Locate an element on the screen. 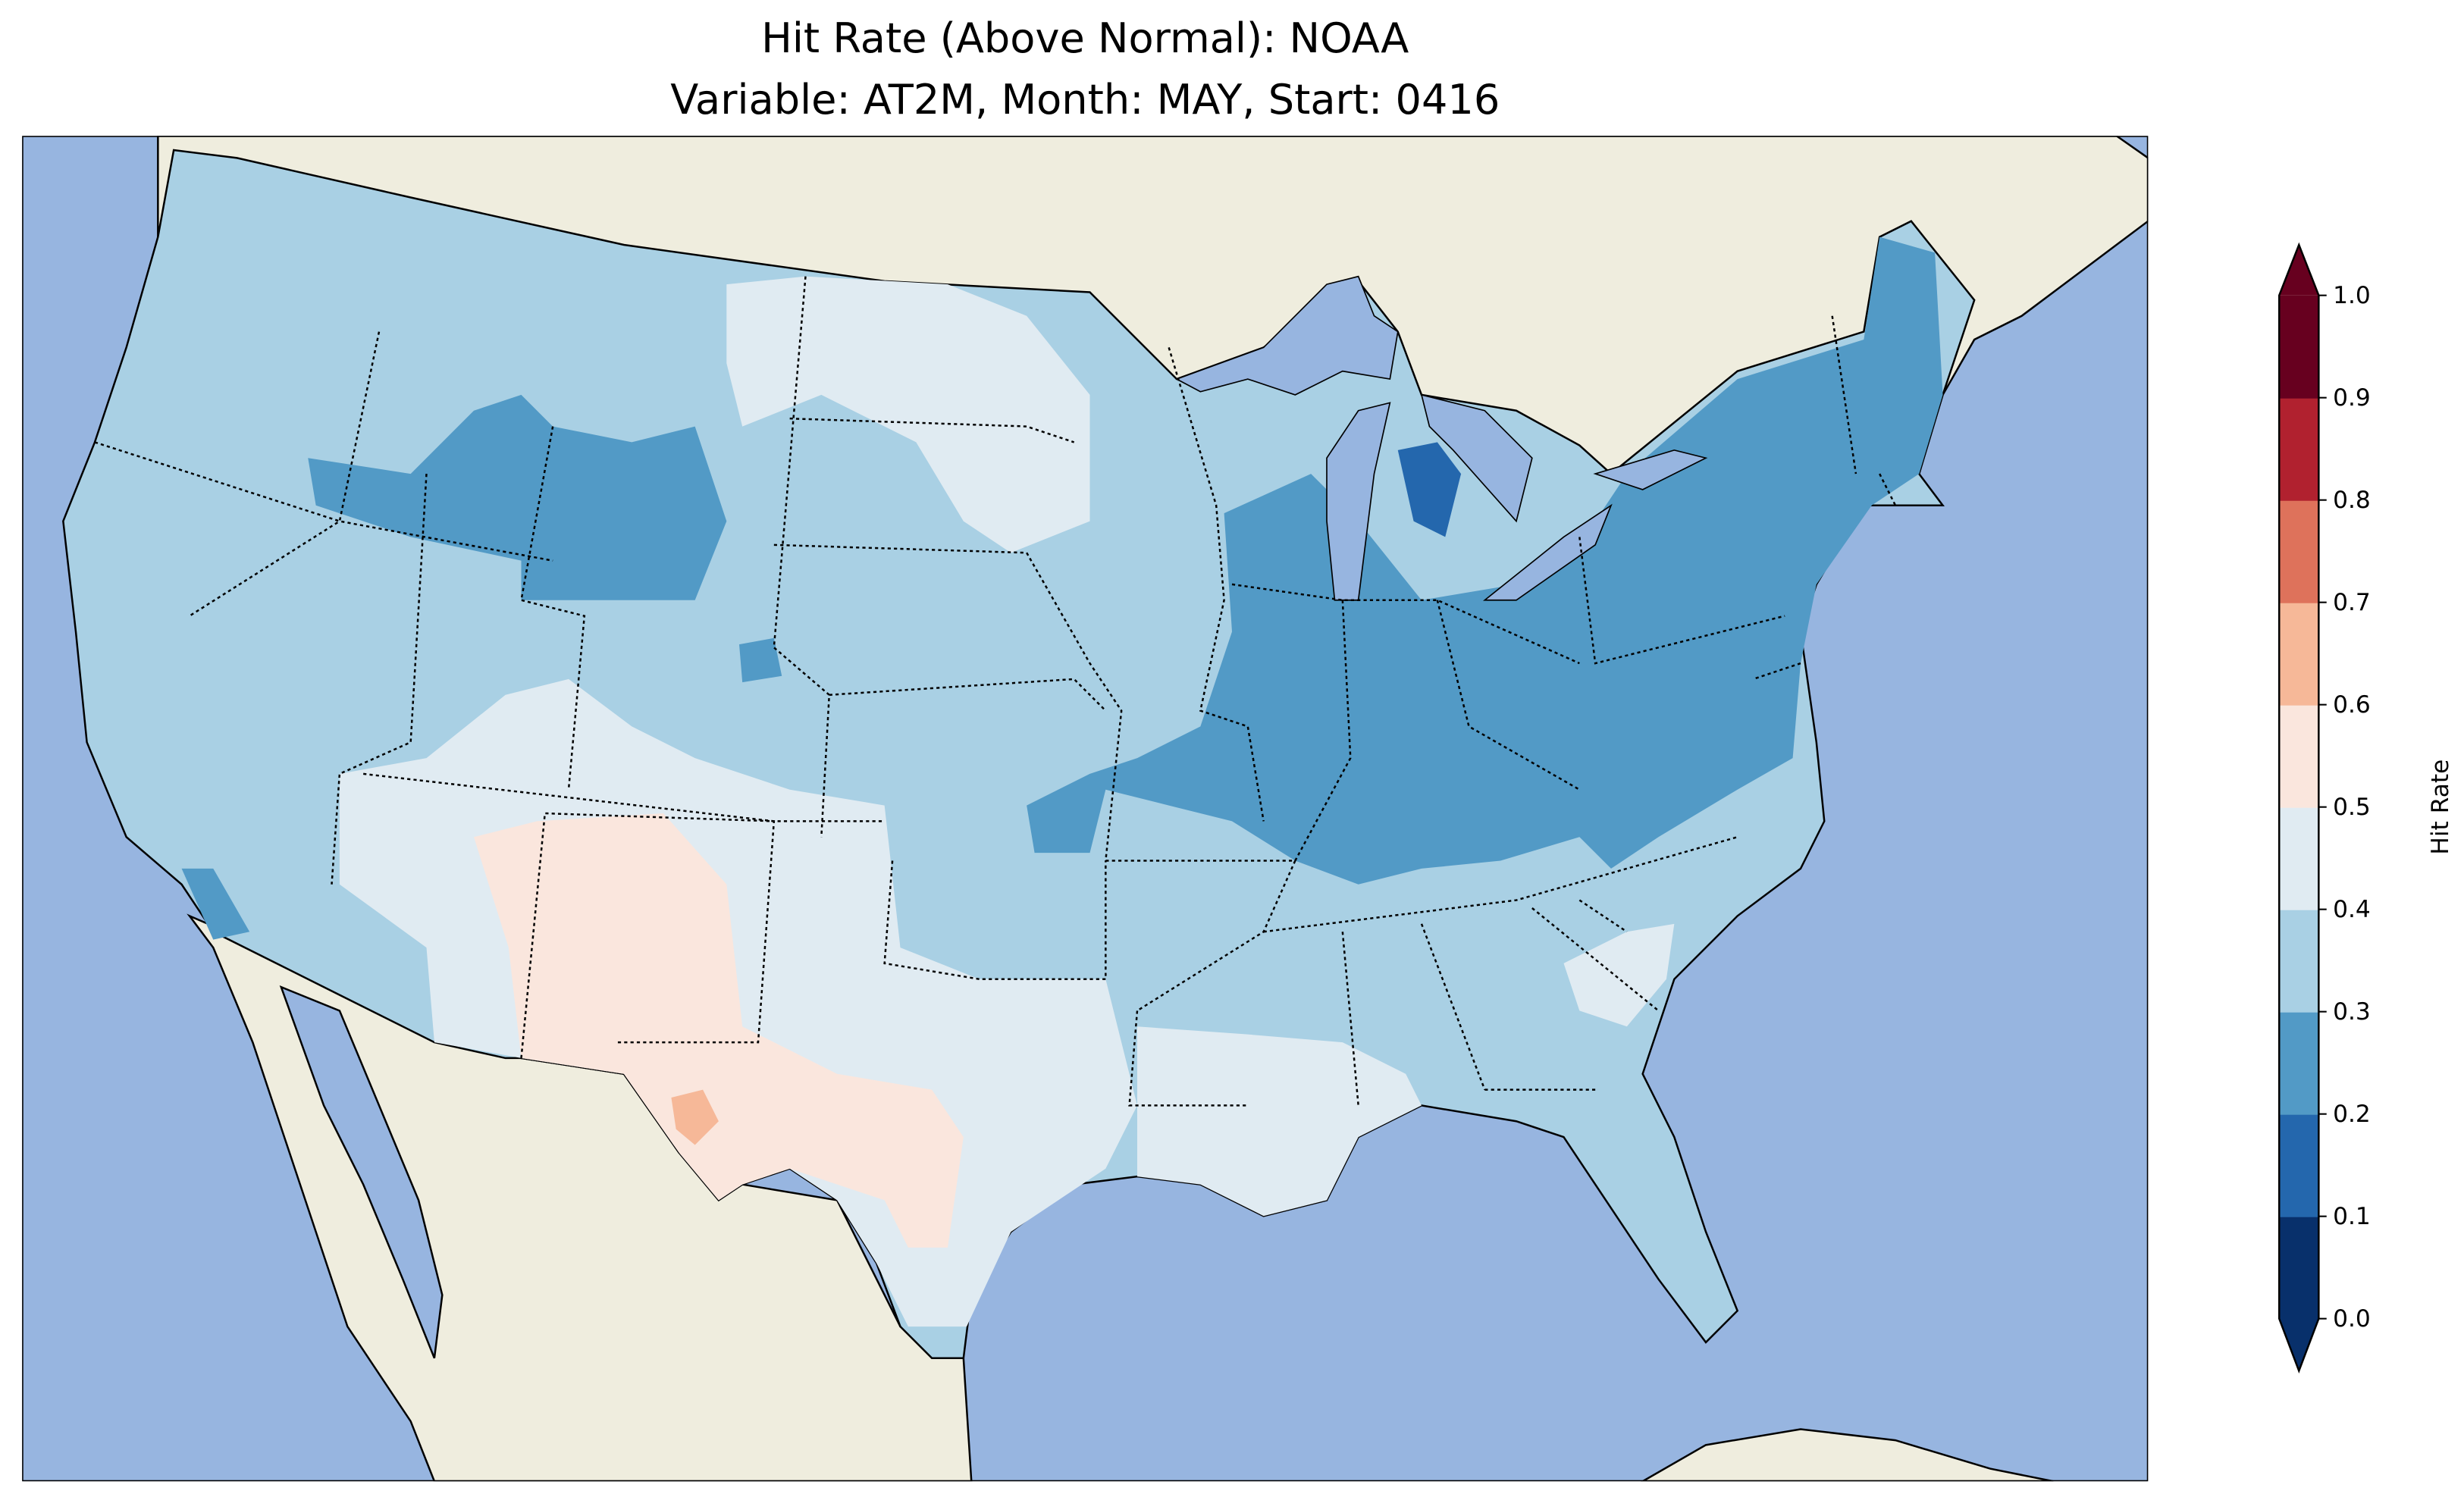 The width and height of the screenshot is (2464, 1494). title-line-2: Variable: AT2M, Month: MAY, Start: 0416 is located at coordinates (1085, 100).